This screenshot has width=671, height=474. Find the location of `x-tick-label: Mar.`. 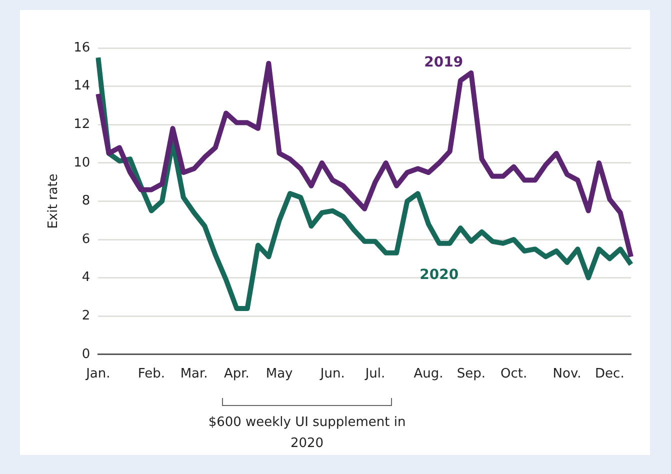

x-tick-label: Mar. is located at coordinates (194, 374).